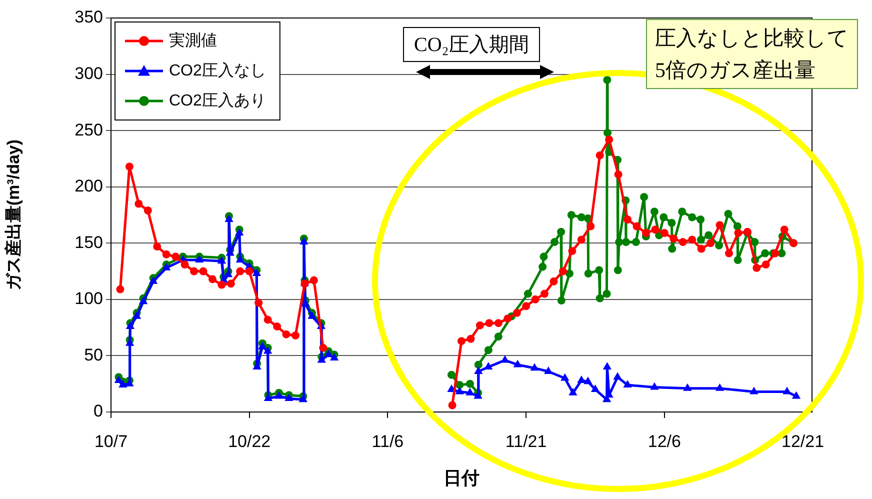 Image resolution: width=872 pixels, height=499 pixels. Describe the element at coordinates (111, 441) in the screenshot. I see `x-tick-label: 10/7` at that location.